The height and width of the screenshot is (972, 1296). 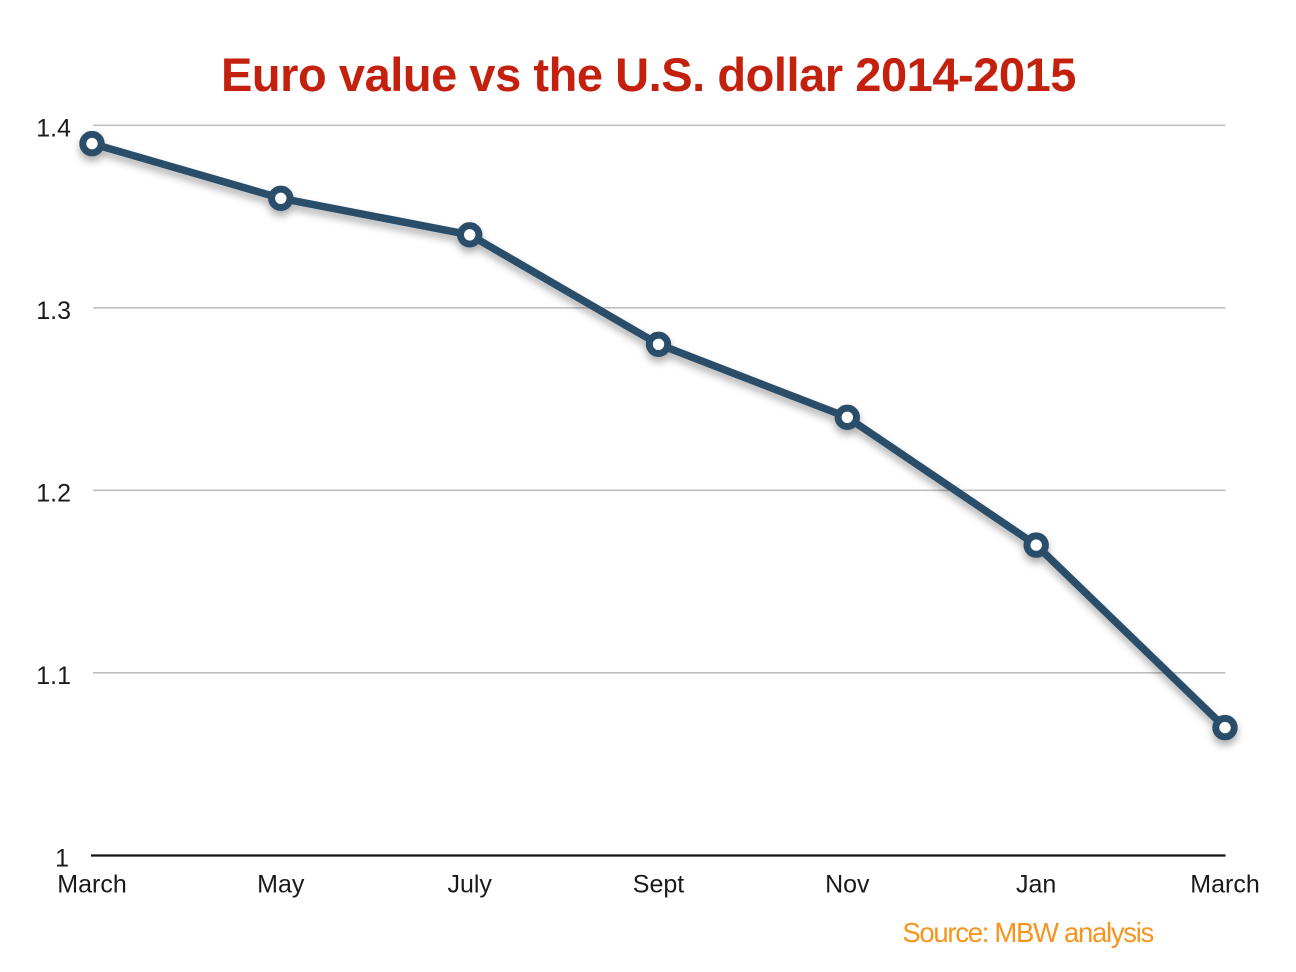 What do you see at coordinates (281, 885) in the screenshot?
I see `svg-text: May` at bounding box center [281, 885].